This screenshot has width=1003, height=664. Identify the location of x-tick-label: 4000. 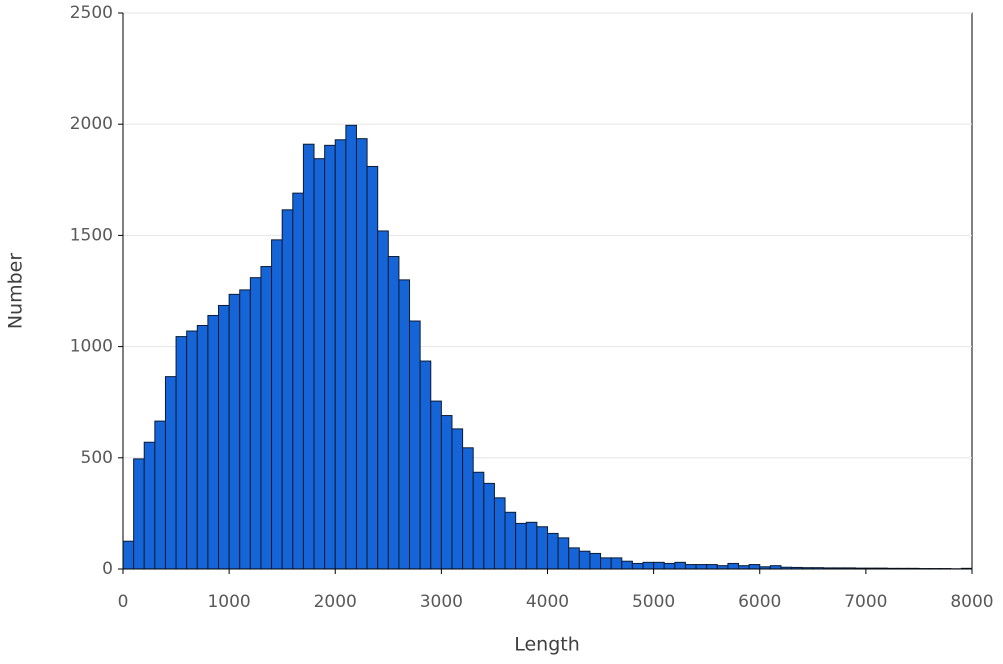
(547, 602).